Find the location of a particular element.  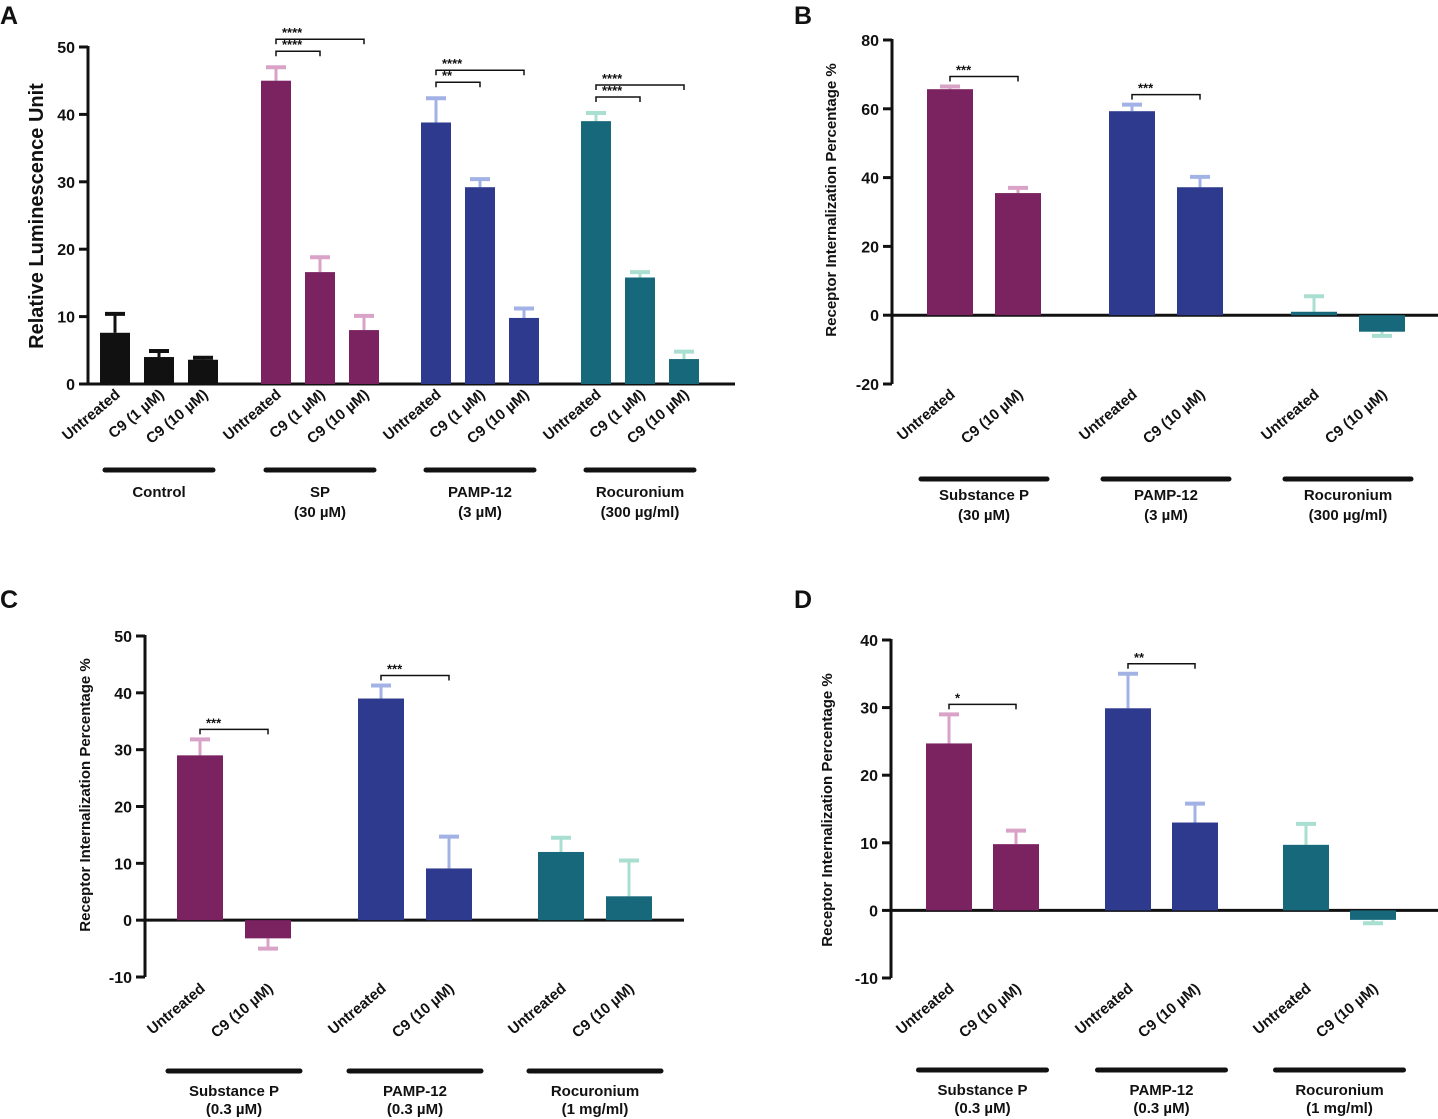

group-sublabel: (30 µM) is located at coordinates (984, 515).